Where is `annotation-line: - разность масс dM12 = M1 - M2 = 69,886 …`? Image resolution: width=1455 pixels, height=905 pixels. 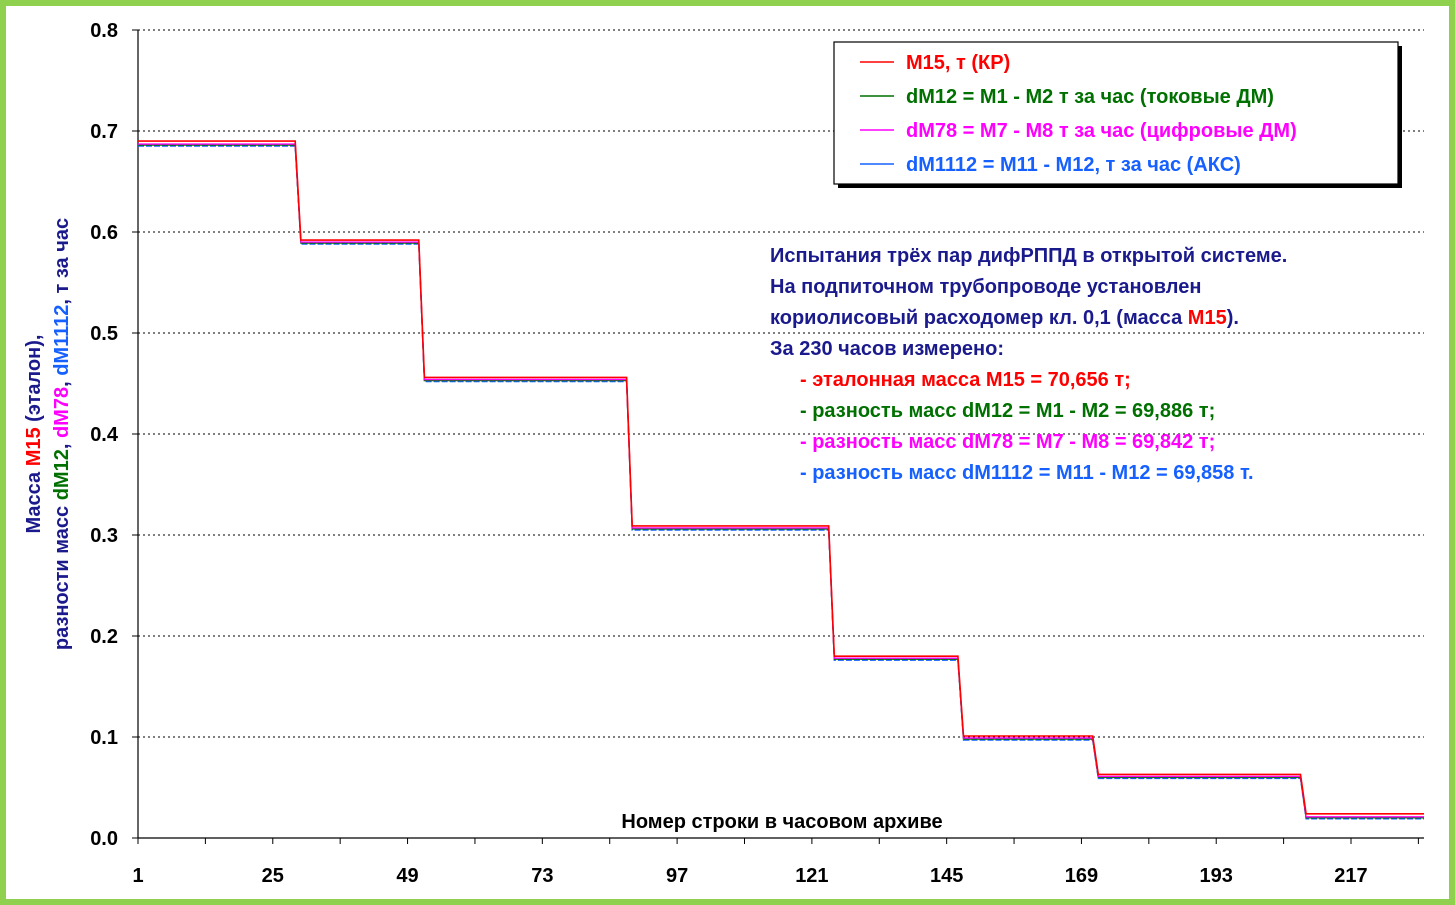 annotation-line: - разность масс dM12 = M1 - M2 = 69,886 … is located at coordinates (1007, 411).